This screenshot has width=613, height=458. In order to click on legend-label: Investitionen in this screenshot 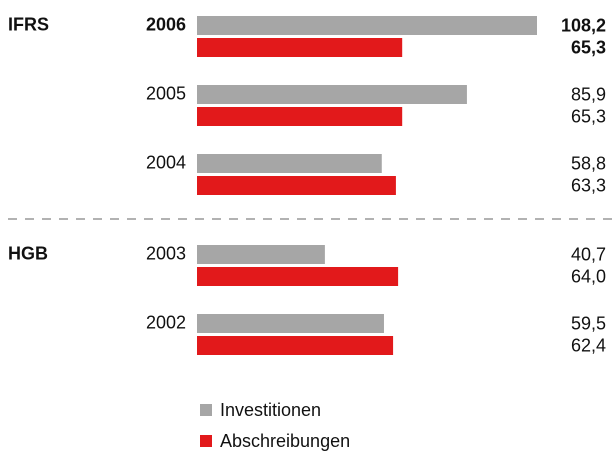, I will do `click(270, 410)`.